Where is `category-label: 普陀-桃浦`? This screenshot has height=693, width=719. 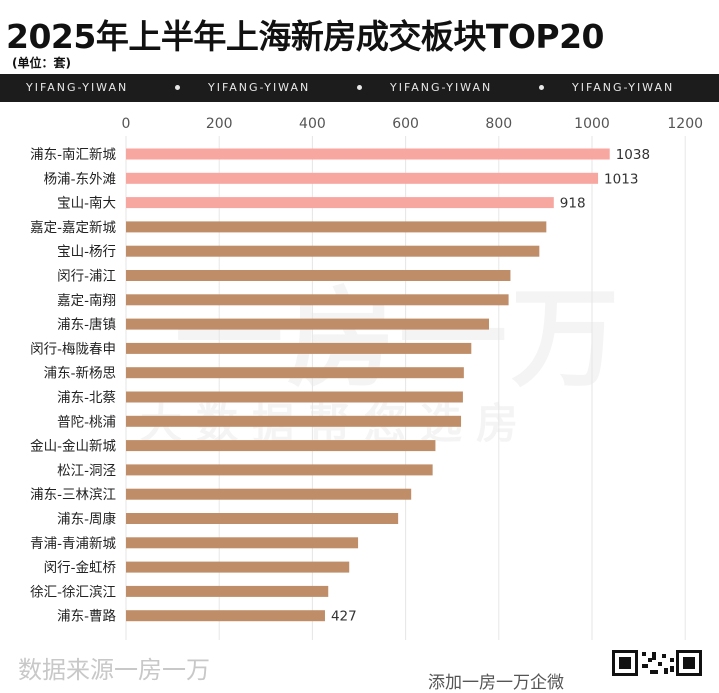 category-label: 普陀-桃浦 is located at coordinates (86, 422).